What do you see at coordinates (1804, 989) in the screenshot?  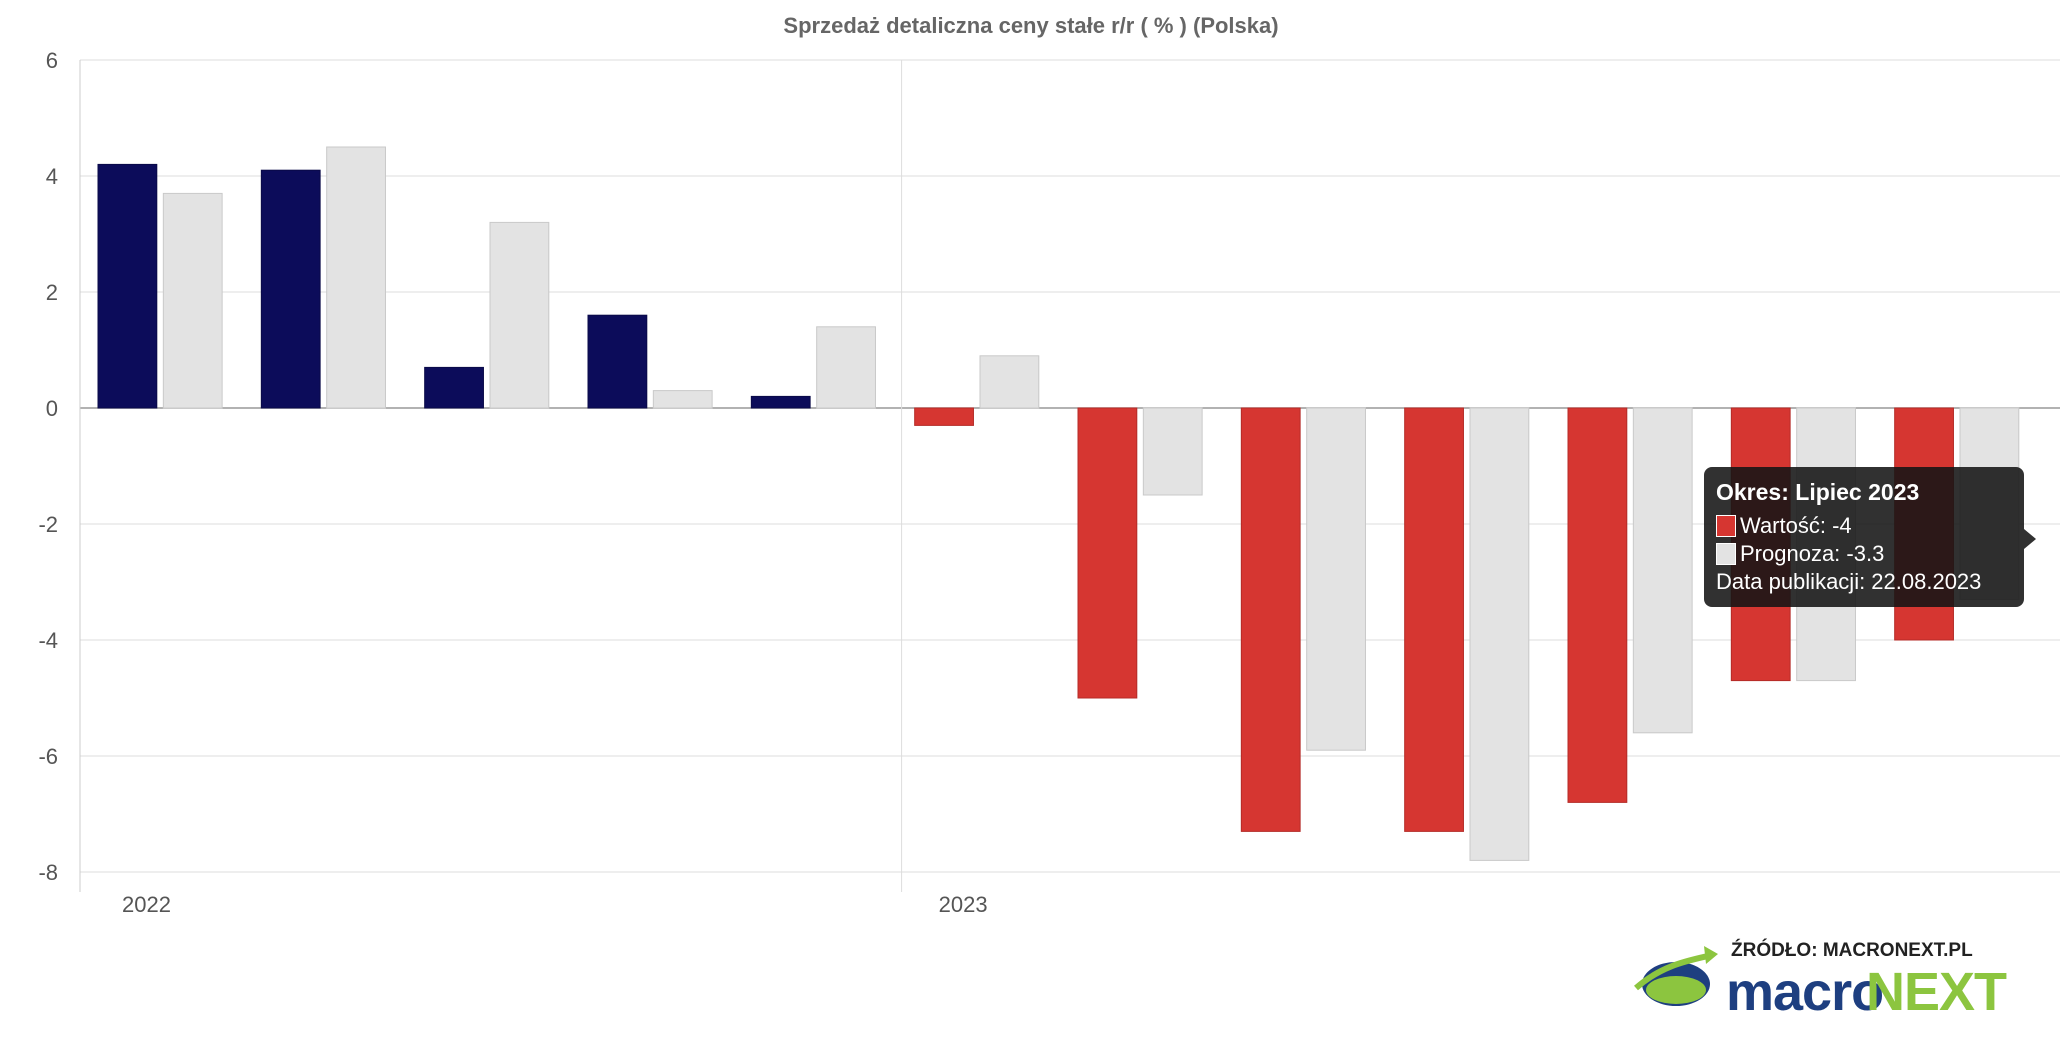 I see `brand-macro: macro` at bounding box center [1804, 989].